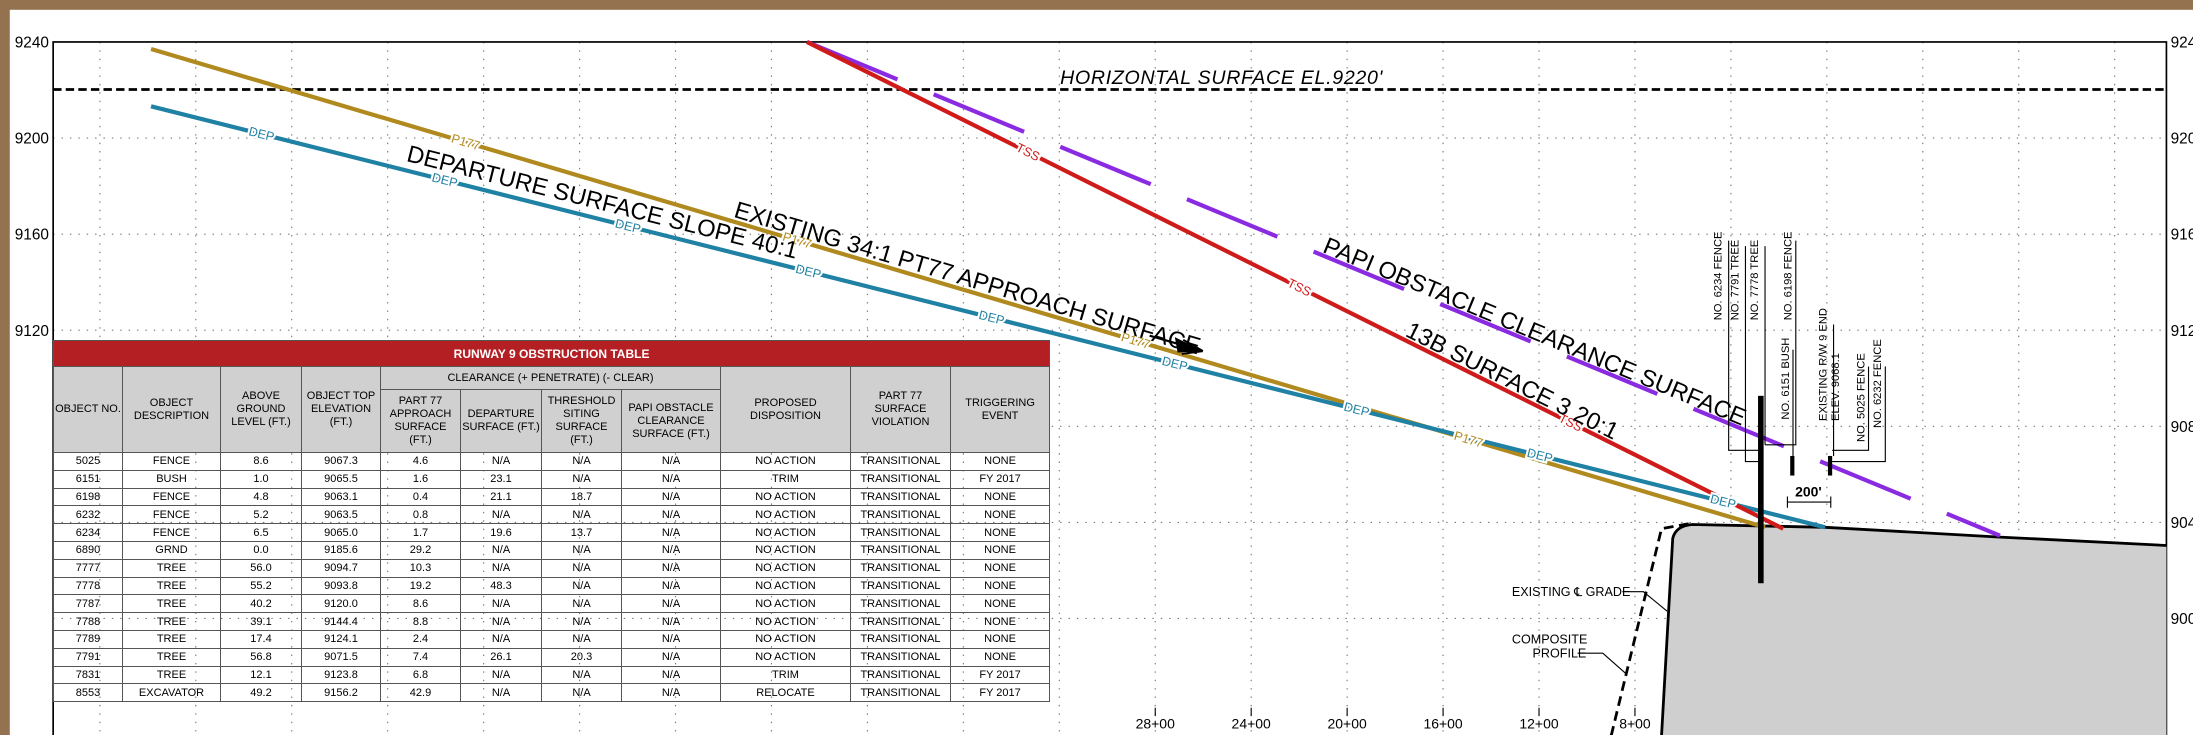 The image size is (2193, 735). I want to click on table-cell: 1.0, so click(261, 479).